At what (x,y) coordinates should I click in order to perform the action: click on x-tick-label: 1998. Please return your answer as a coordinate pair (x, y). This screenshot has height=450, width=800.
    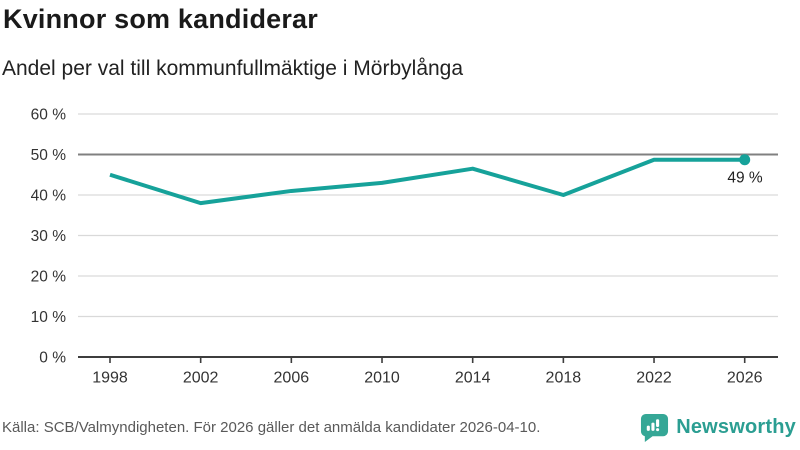
    Looking at the image, I should click on (110, 378).